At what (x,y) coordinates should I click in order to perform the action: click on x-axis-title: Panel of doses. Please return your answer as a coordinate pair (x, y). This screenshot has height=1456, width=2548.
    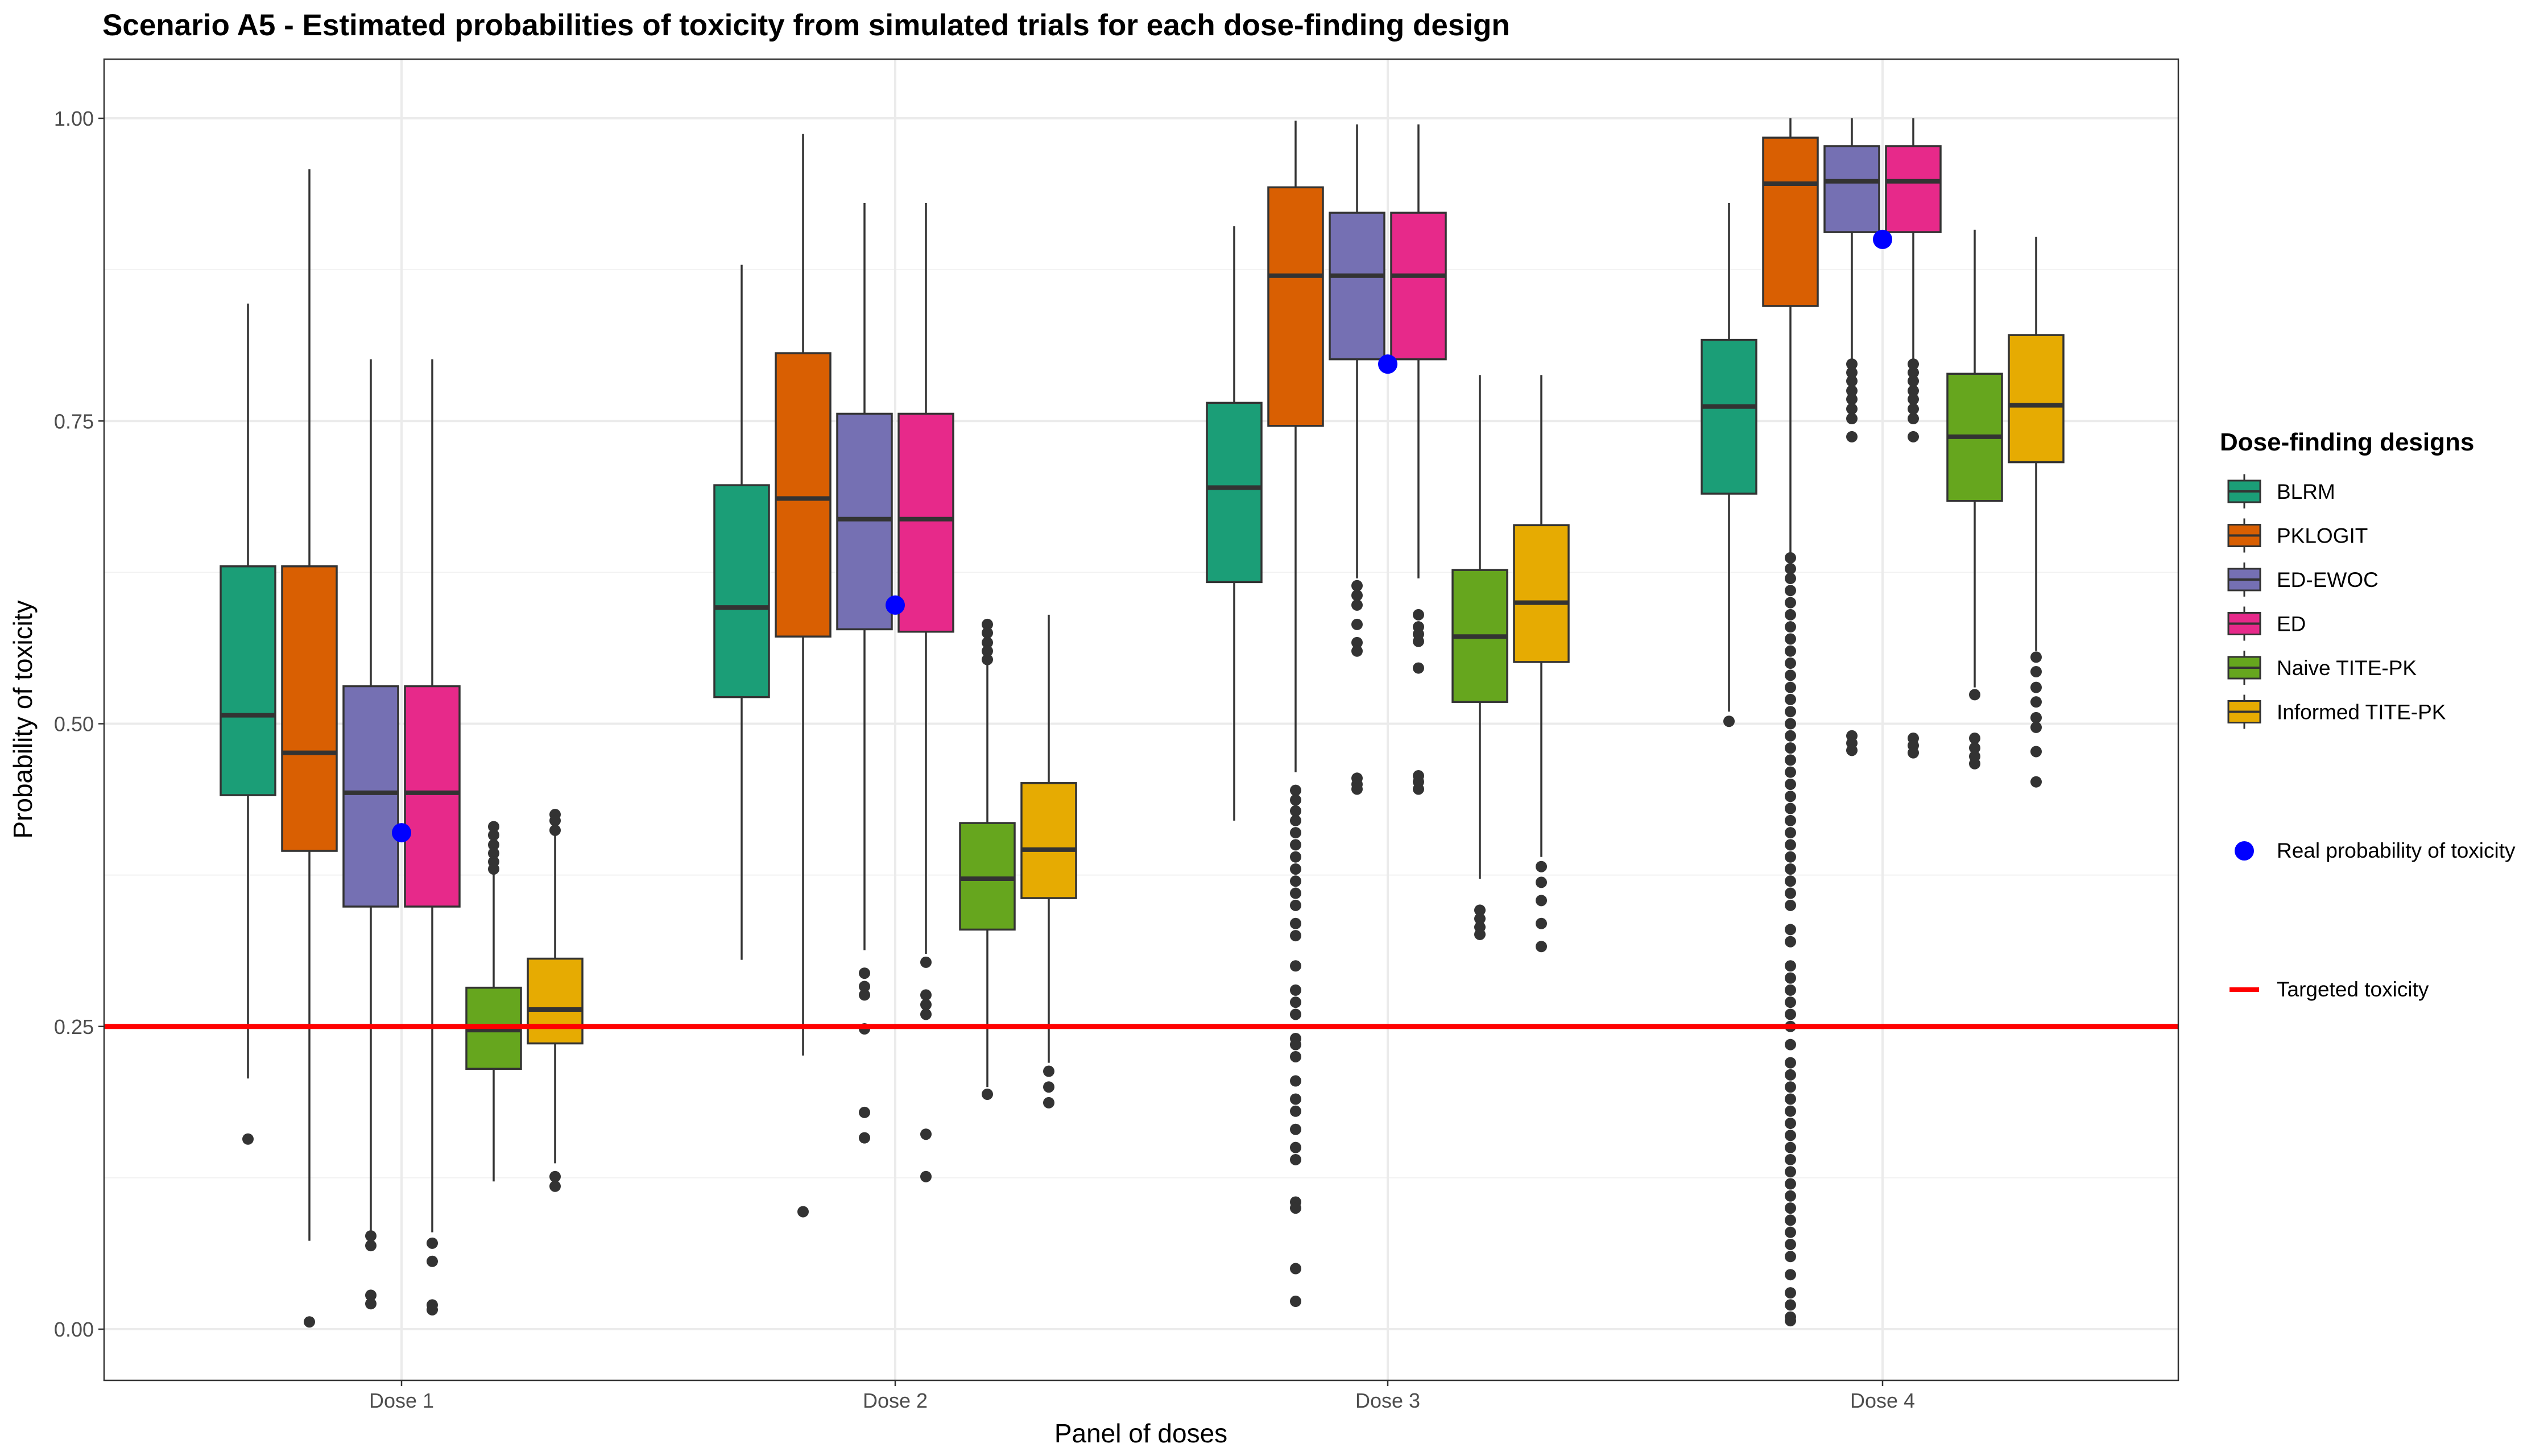
    Looking at the image, I should click on (1140, 1433).